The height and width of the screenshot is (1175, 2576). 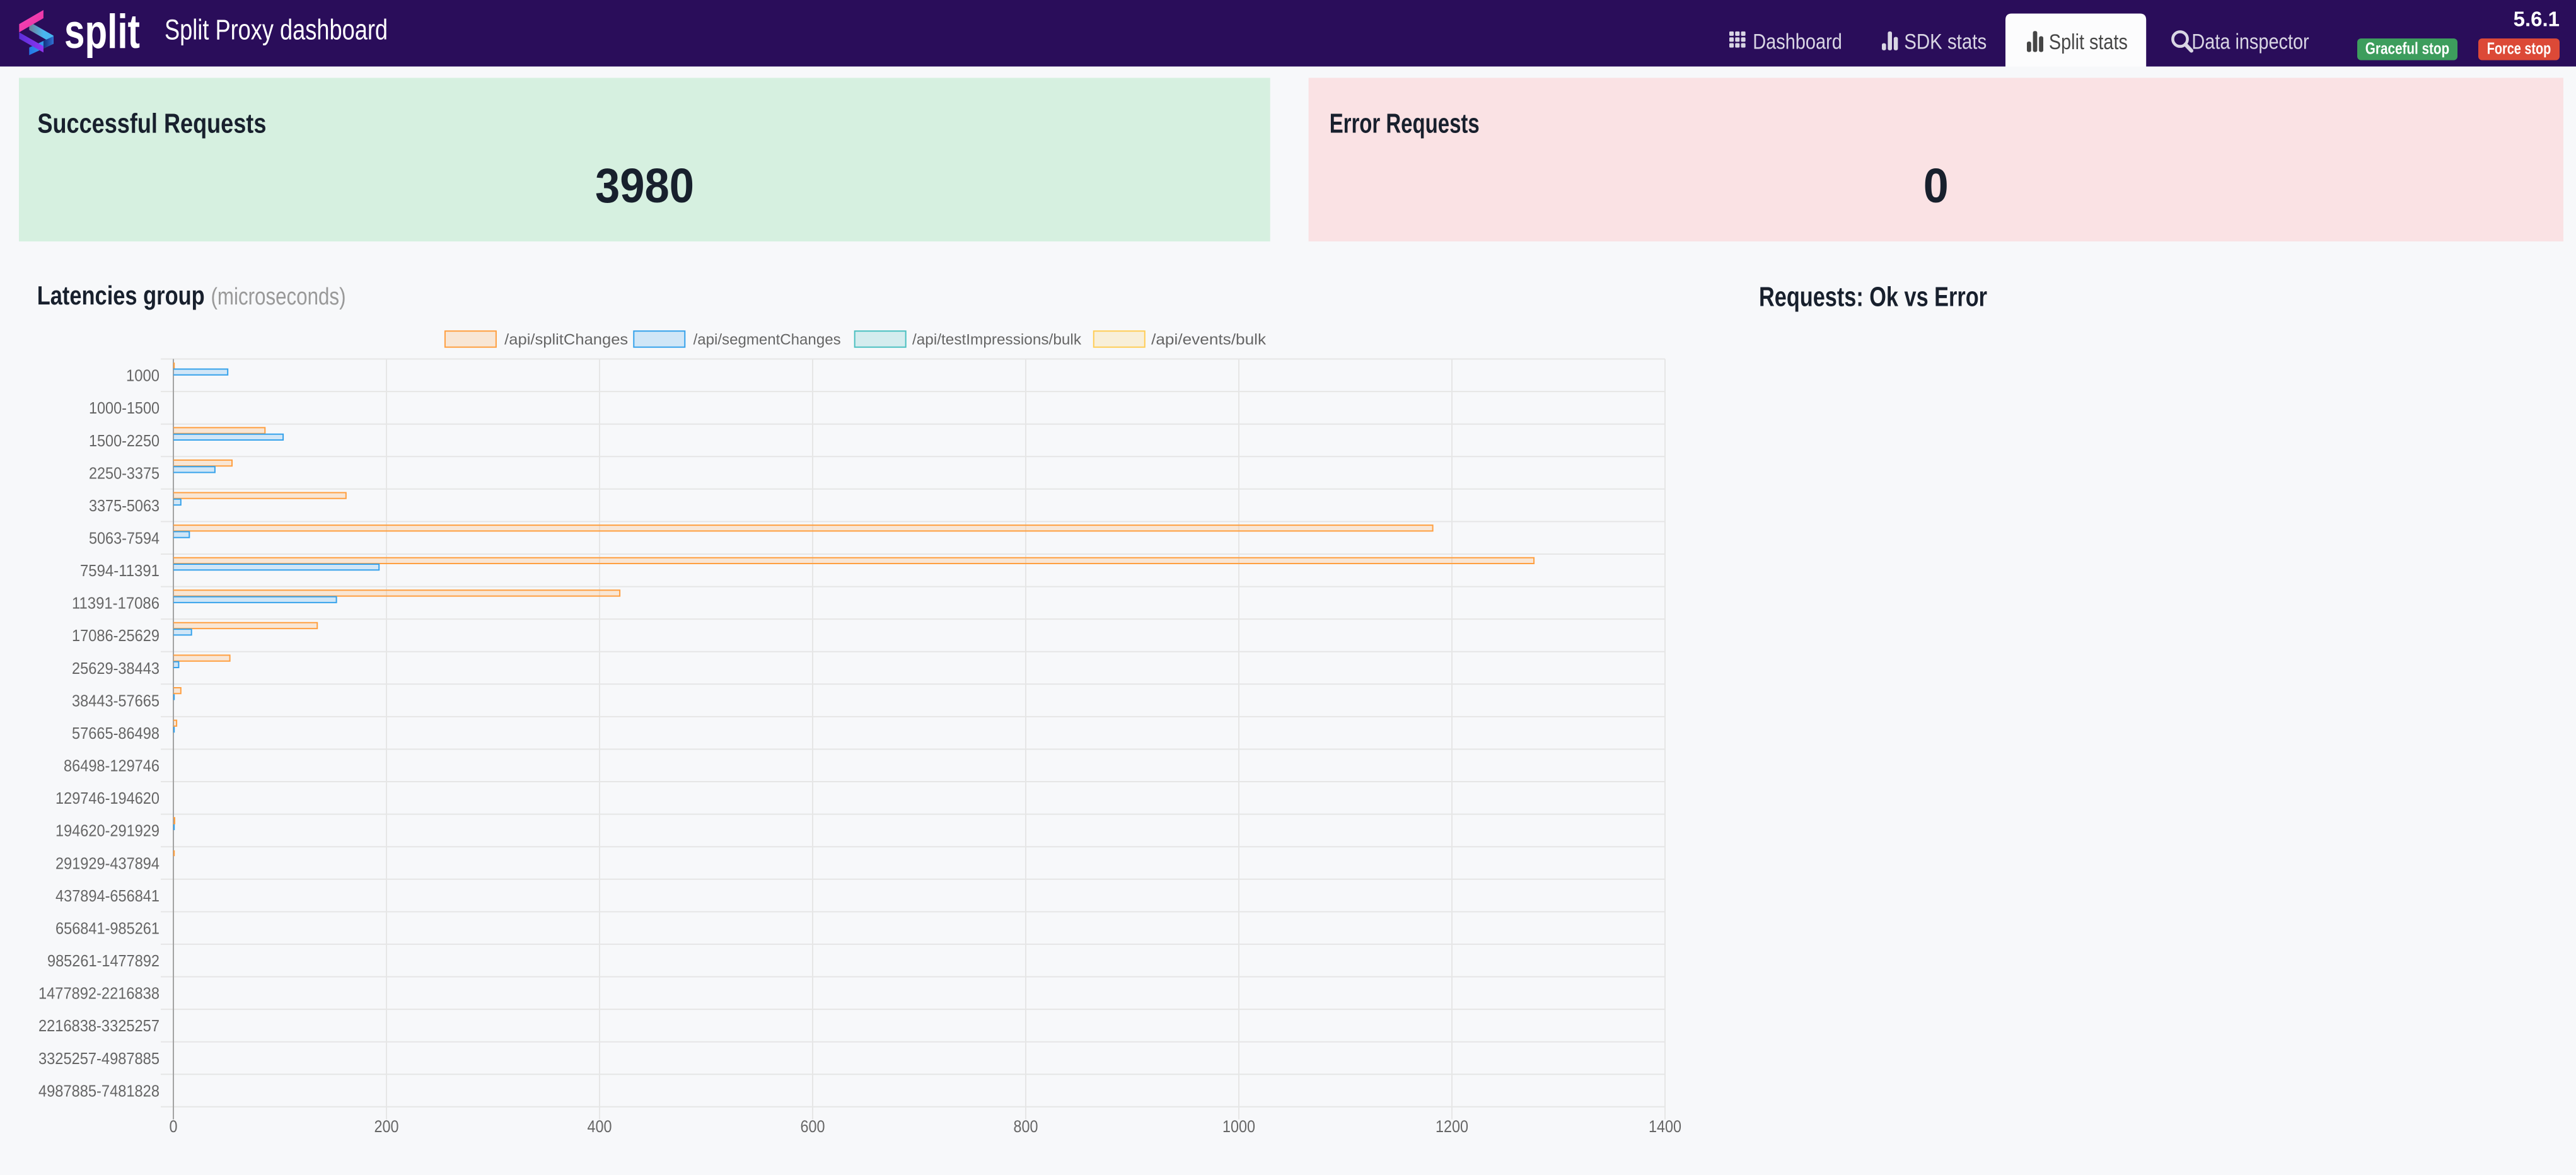 What do you see at coordinates (276, 29) in the screenshot?
I see `svg-text: Split Proxy dashboard` at bounding box center [276, 29].